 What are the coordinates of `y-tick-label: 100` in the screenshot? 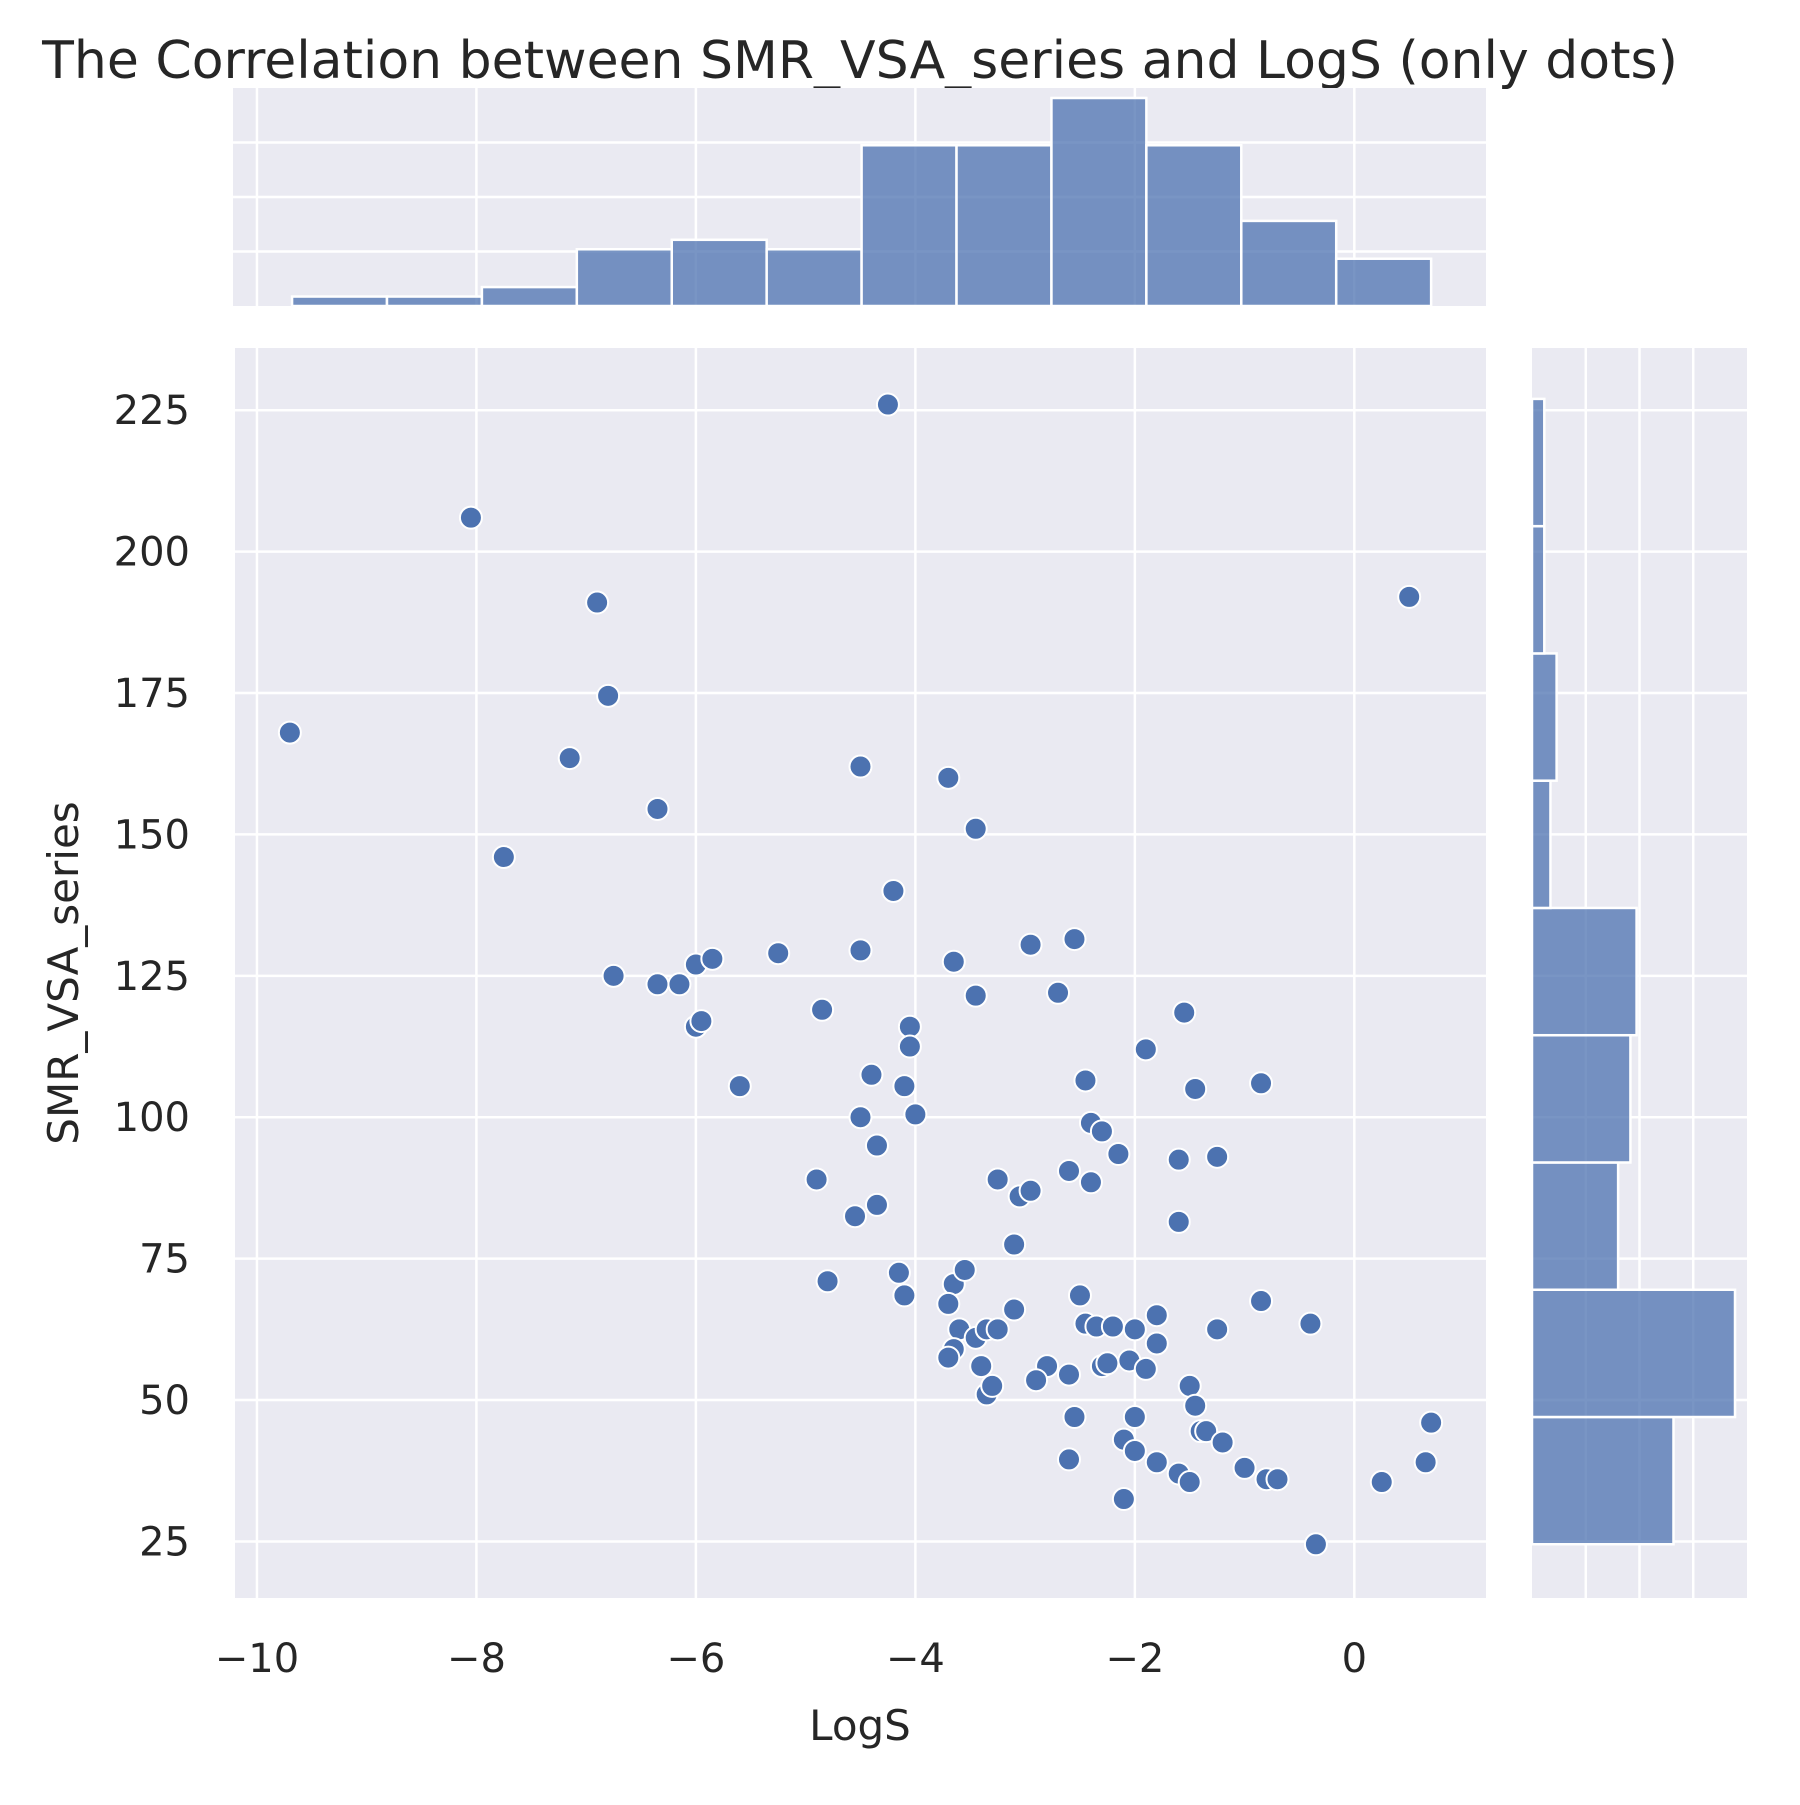 It's located at (152, 1118).